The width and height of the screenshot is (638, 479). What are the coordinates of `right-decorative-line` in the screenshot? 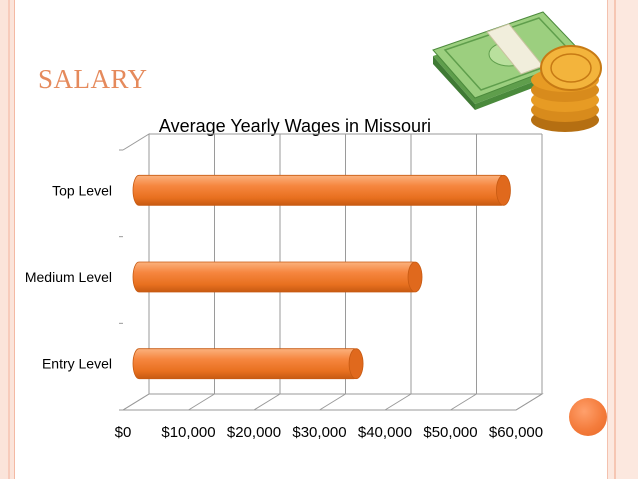 It's located at (615, 239).